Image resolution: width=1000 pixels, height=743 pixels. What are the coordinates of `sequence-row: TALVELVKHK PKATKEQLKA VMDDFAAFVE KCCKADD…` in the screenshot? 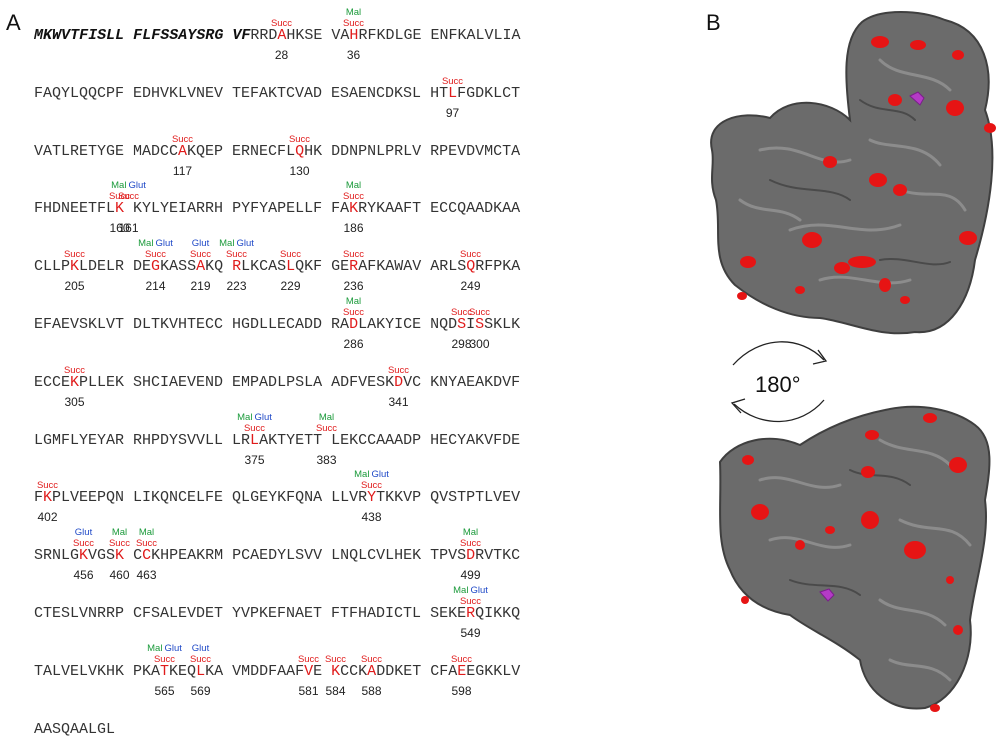 It's located at (277, 671).